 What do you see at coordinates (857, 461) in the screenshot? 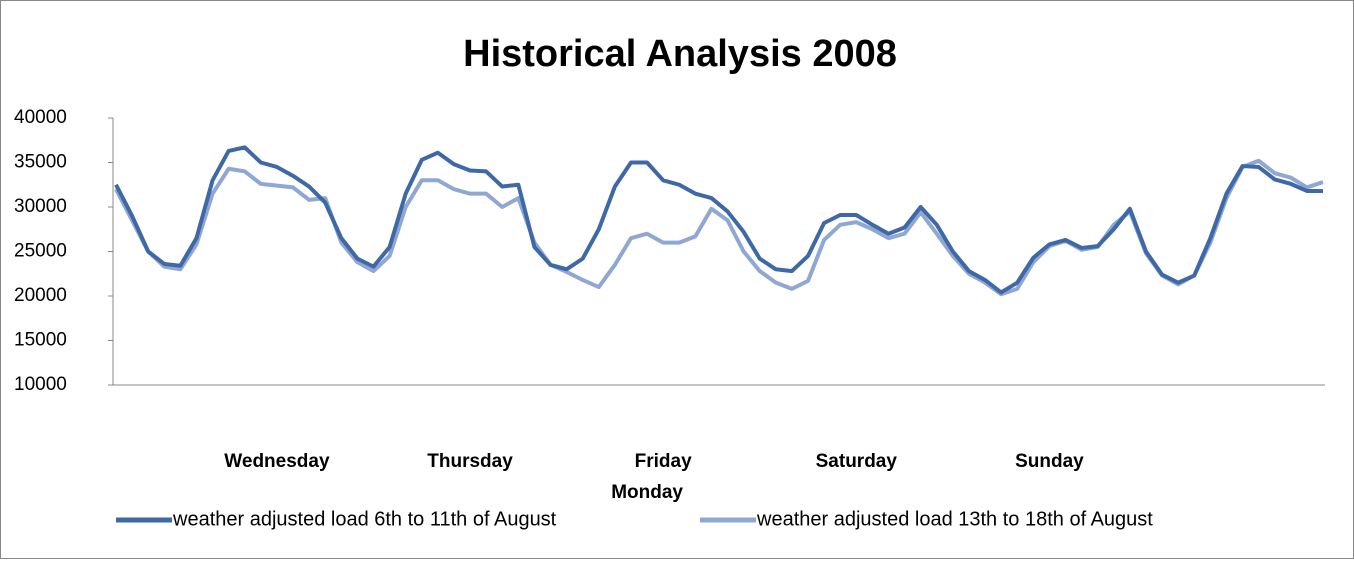
I see `x-tick-label: Saturday` at bounding box center [857, 461].